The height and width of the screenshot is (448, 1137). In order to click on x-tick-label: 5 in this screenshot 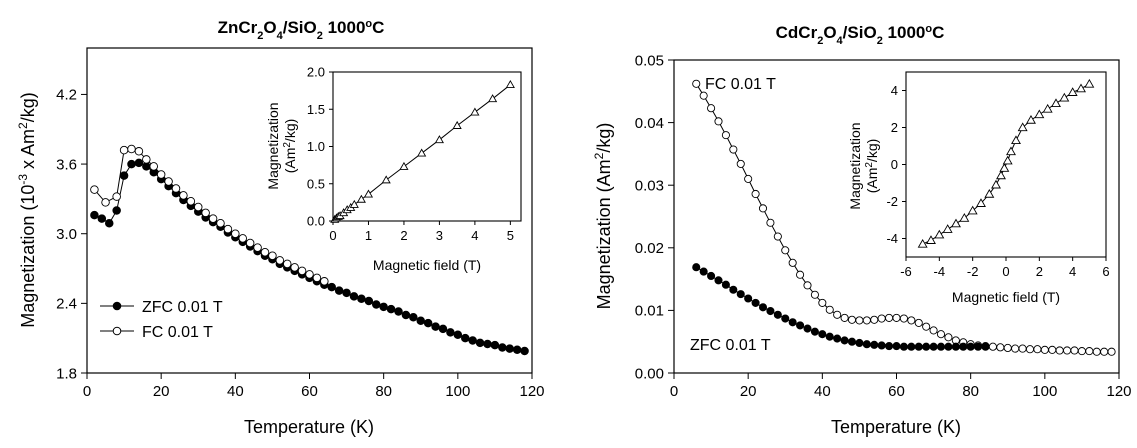, I will do `click(510, 235)`.